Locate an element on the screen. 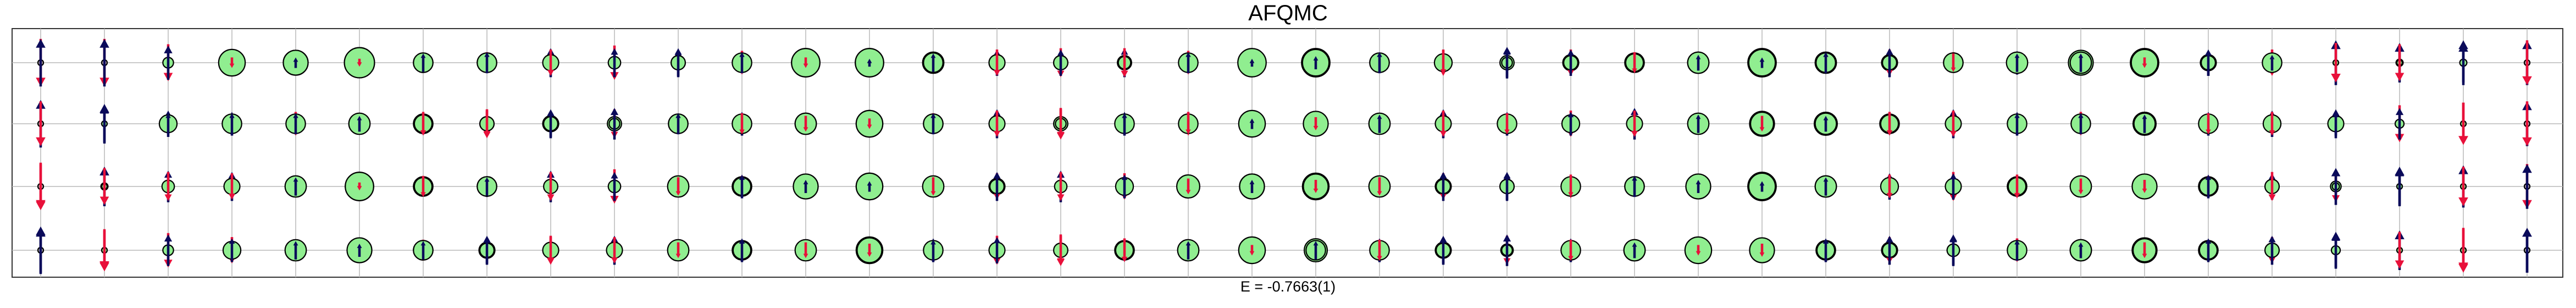 The height and width of the screenshot is (308, 2576). energy-caption: E = -0.7663(1) is located at coordinates (1288, 286).